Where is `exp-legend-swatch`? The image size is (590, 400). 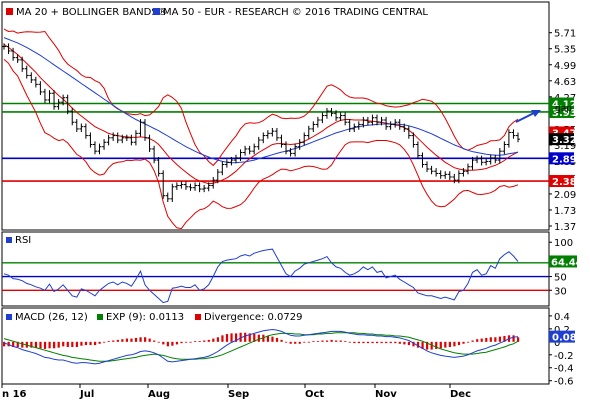 exp-legend-swatch is located at coordinates (100, 317).